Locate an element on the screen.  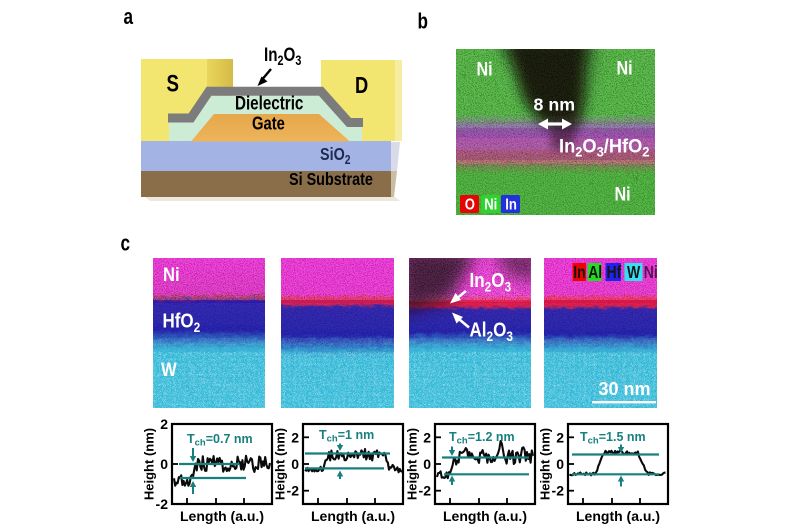
svg-text: SiO2 is located at coordinates (335, 156).